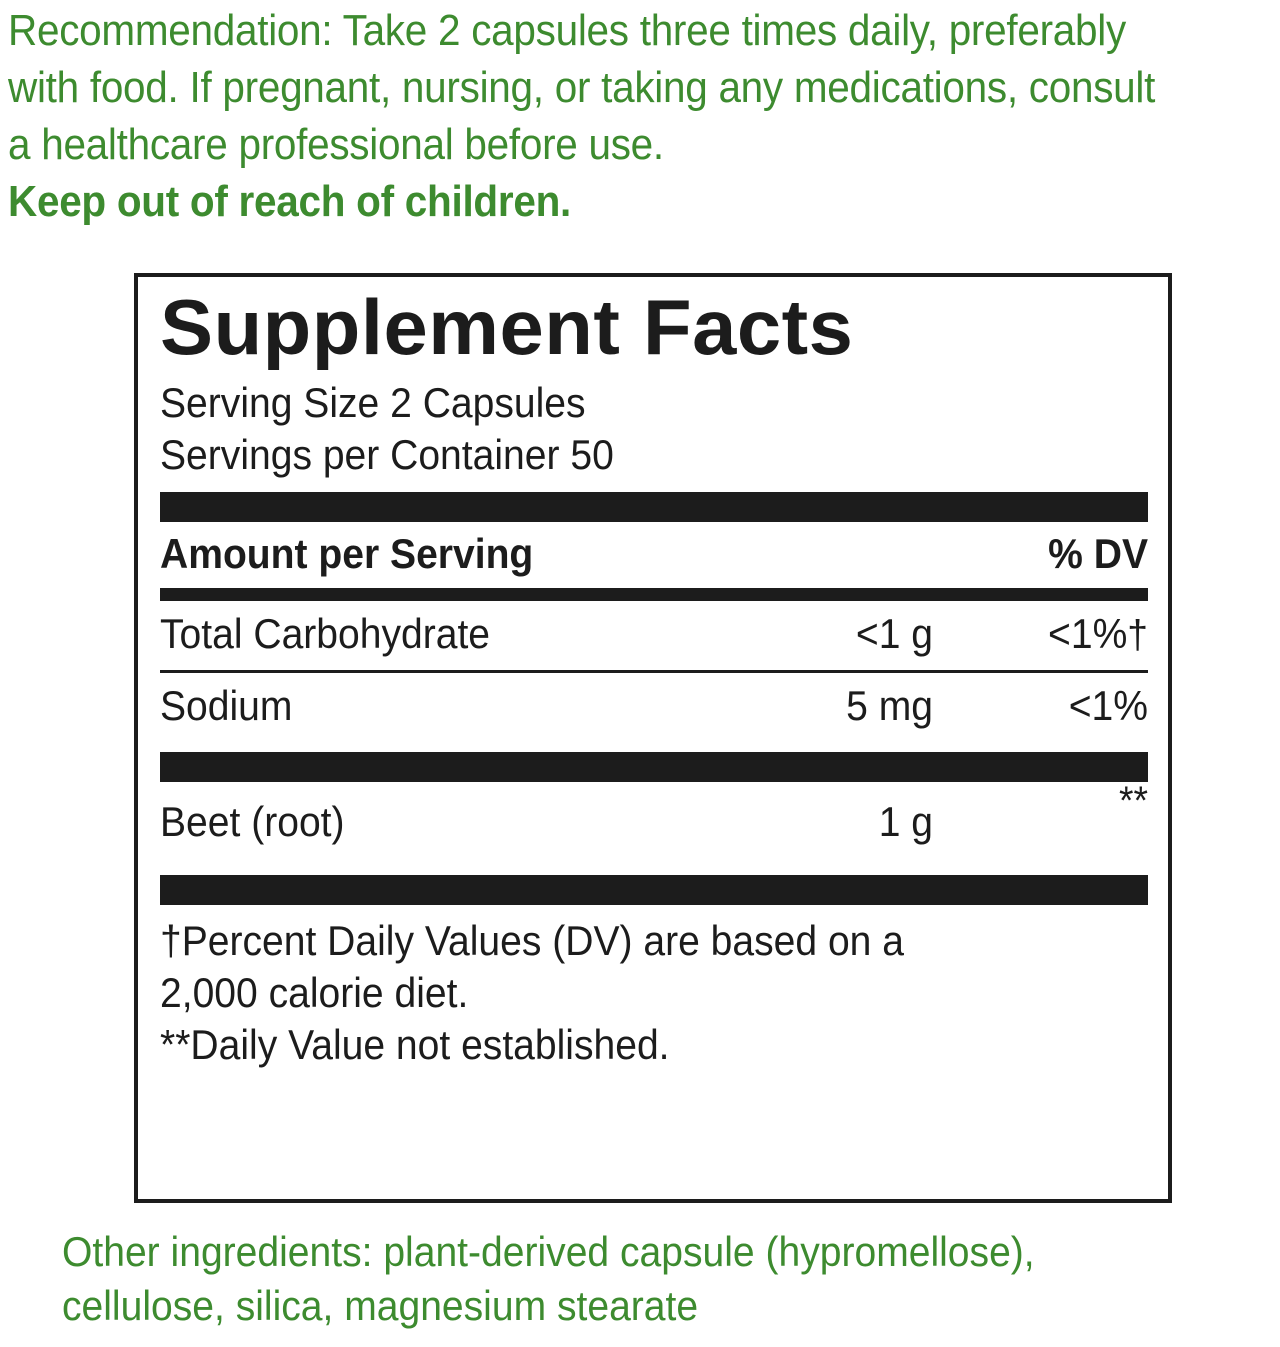  What do you see at coordinates (654, 821) in the screenshot?
I see `table-row: Beet (root) 1 g **` at bounding box center [654, 821].